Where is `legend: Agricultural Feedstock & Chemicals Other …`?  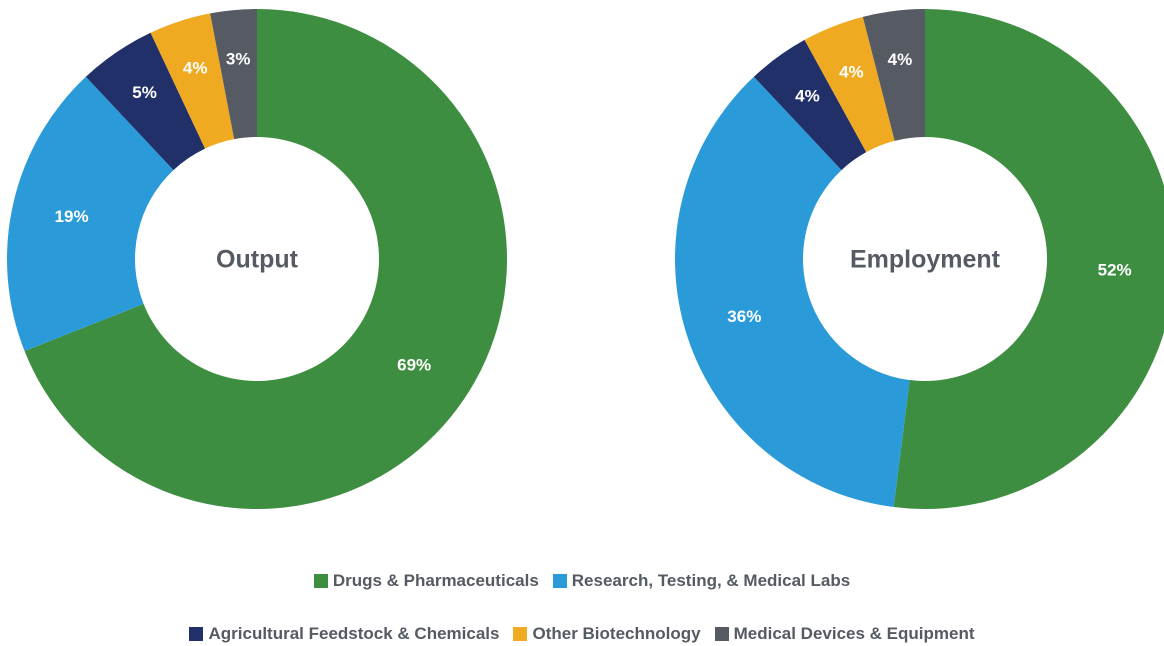
legend: Agricultural Feedstock & Chemicals Other … is located at coordinates (582, 634).